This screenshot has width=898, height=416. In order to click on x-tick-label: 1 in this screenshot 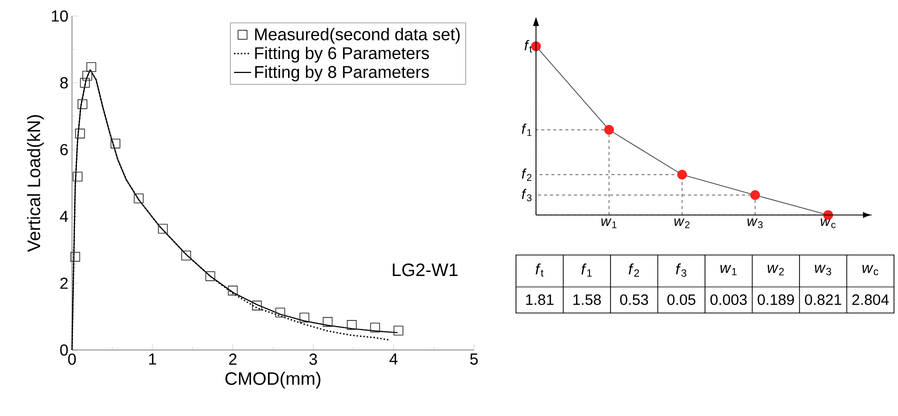, I will do `click(152, 359)`.